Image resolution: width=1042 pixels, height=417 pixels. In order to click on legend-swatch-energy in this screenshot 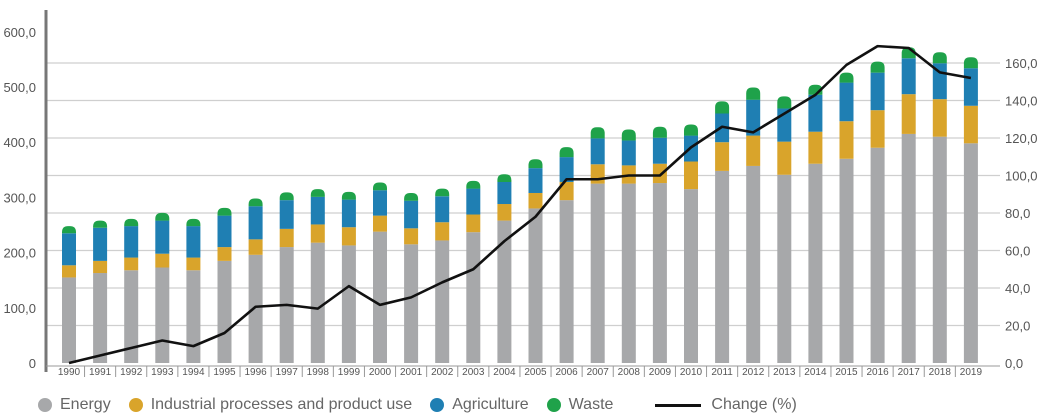, I will do `click(45, 405)`.